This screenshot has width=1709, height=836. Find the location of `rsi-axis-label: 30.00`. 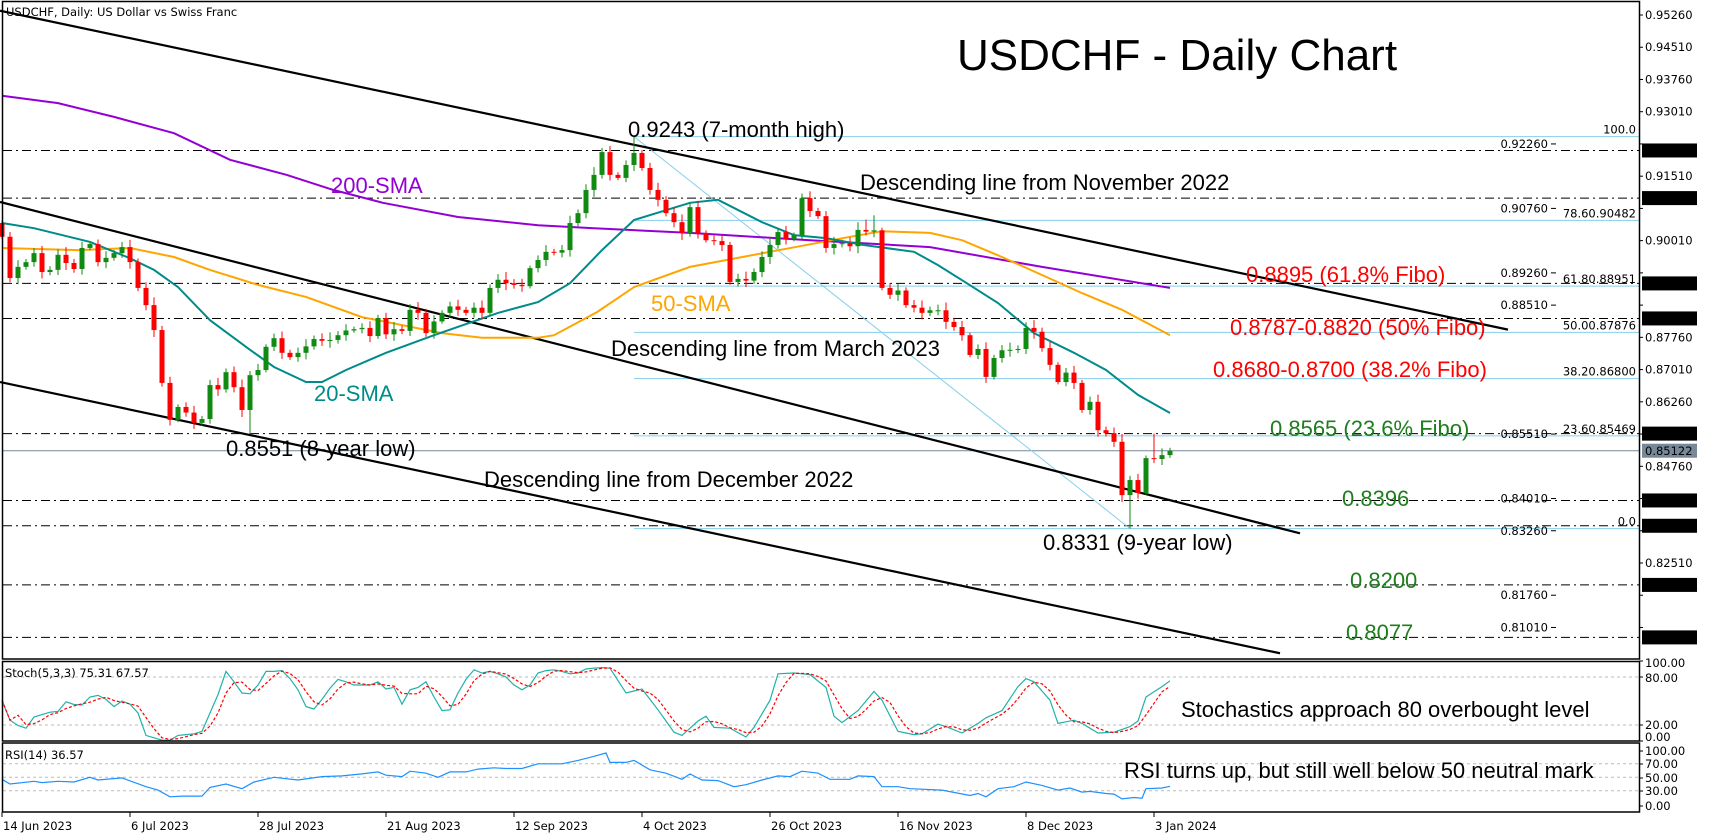

rsi-axis-label: 30.00 is located at coordinates (1661, 791).